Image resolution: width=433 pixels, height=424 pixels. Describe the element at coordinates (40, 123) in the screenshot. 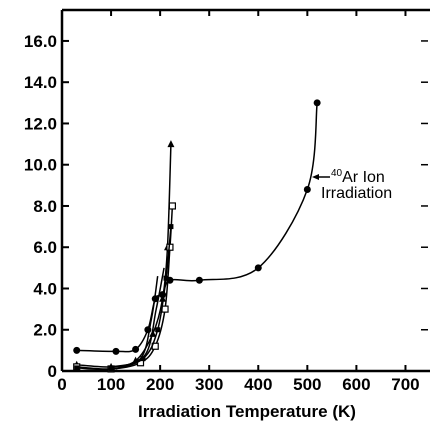

I see `y-tick-label: 12.0` at that location.